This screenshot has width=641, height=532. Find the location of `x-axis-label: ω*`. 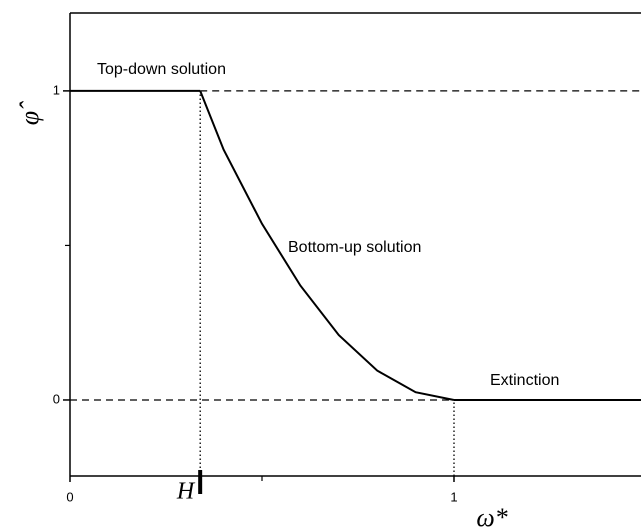

x-axis-label: ω* is located at coordinates (491, 517).